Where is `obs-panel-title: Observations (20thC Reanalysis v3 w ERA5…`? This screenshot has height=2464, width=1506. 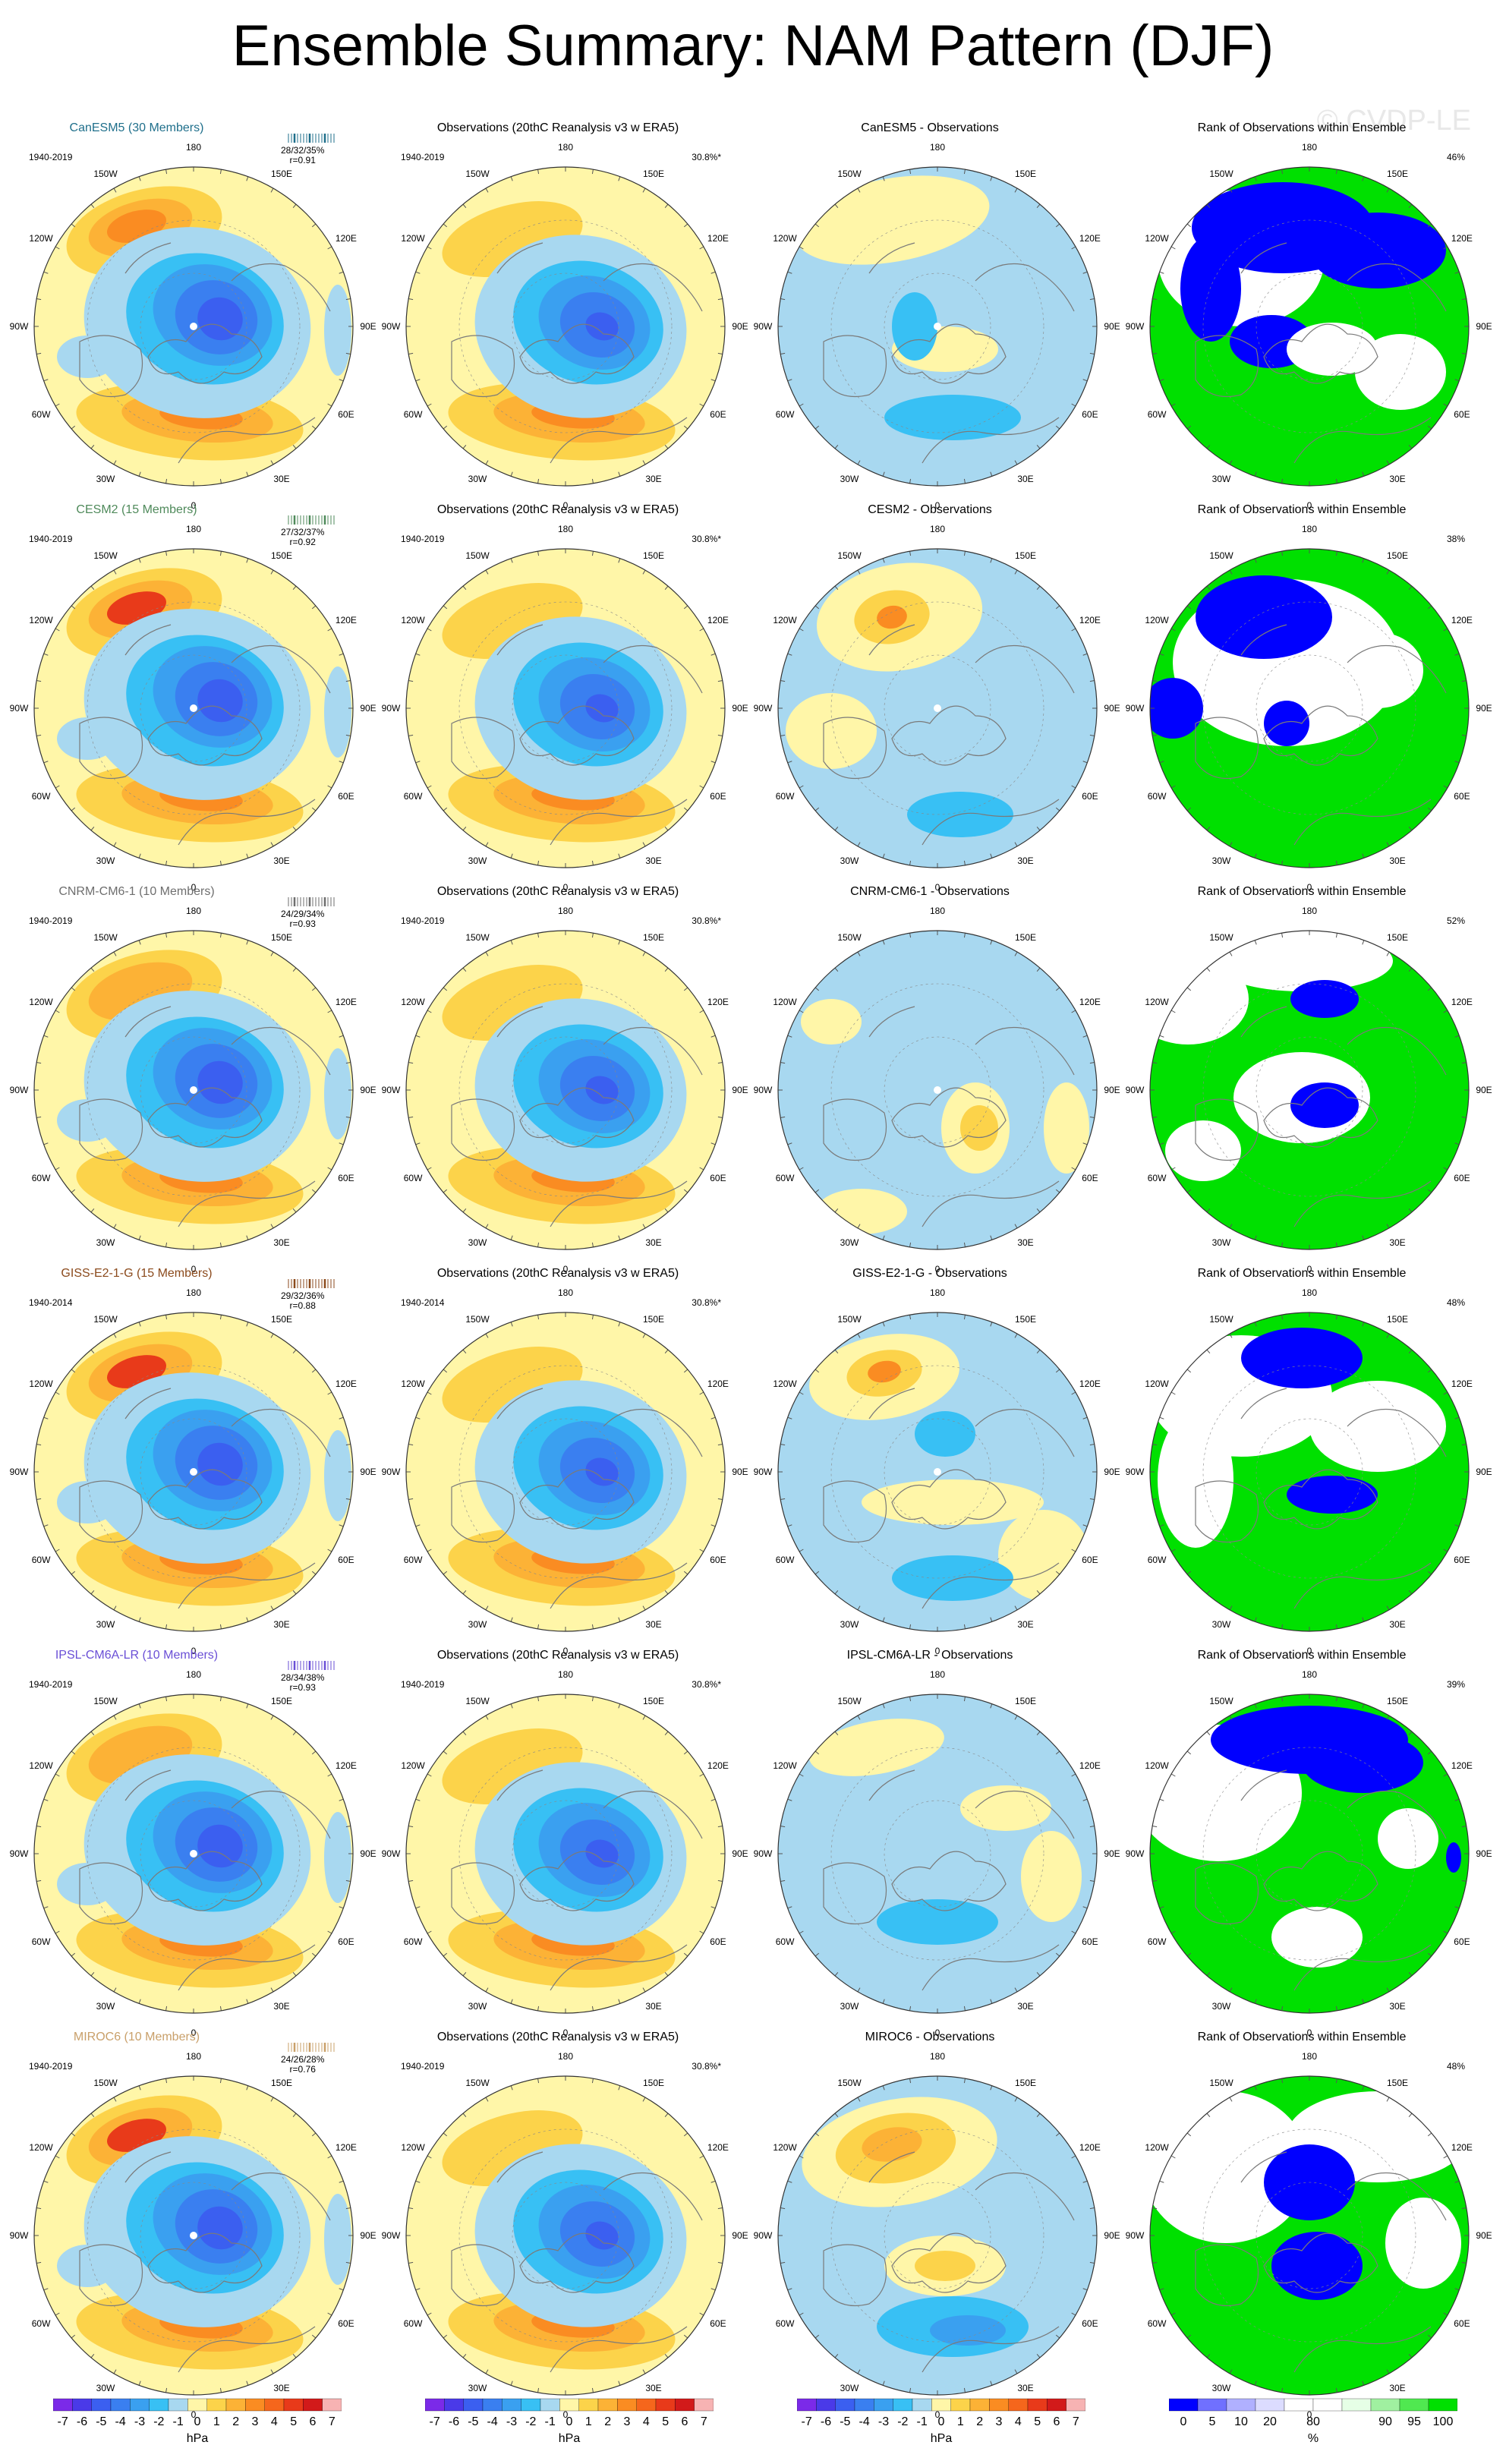 obs-panel-title: Observations (20thC Reanalysis v3 w ERA5… is located at coordinates (557, 509).